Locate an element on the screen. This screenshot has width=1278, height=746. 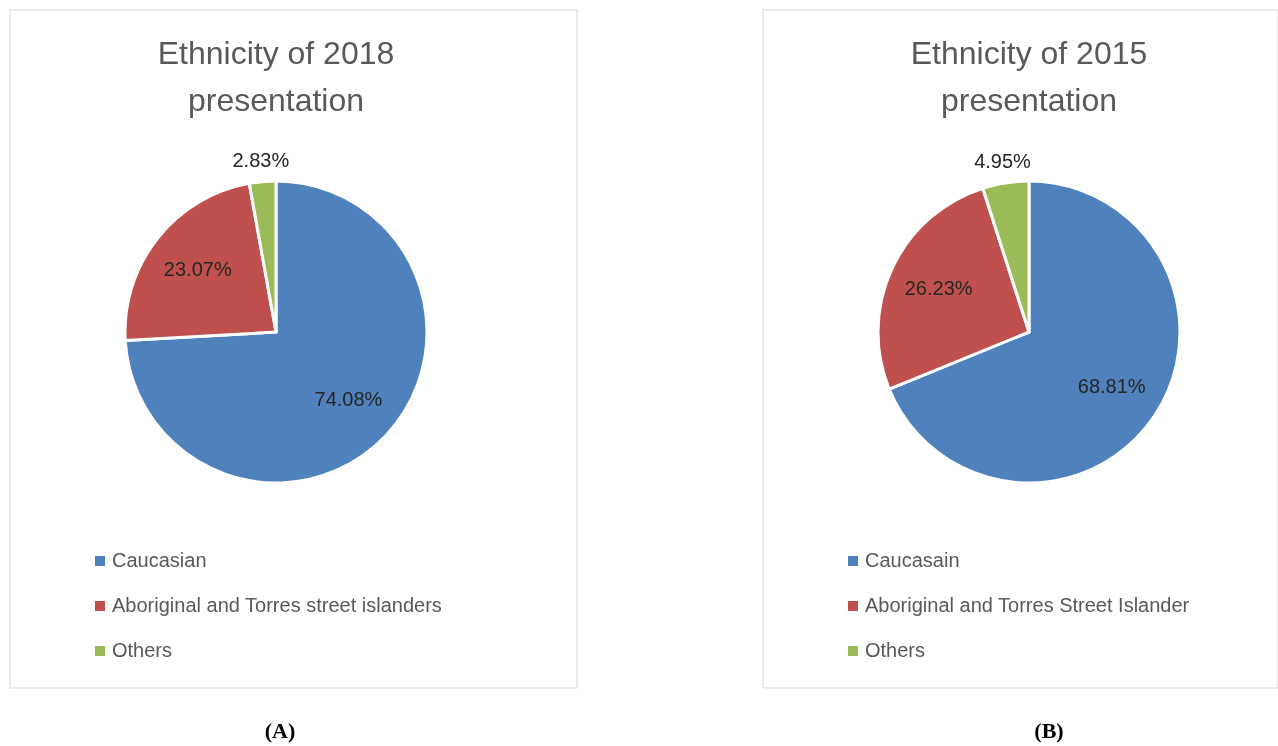
legend-label: Aboriginal and Torres street islanders is located at coordinates (277, 605).